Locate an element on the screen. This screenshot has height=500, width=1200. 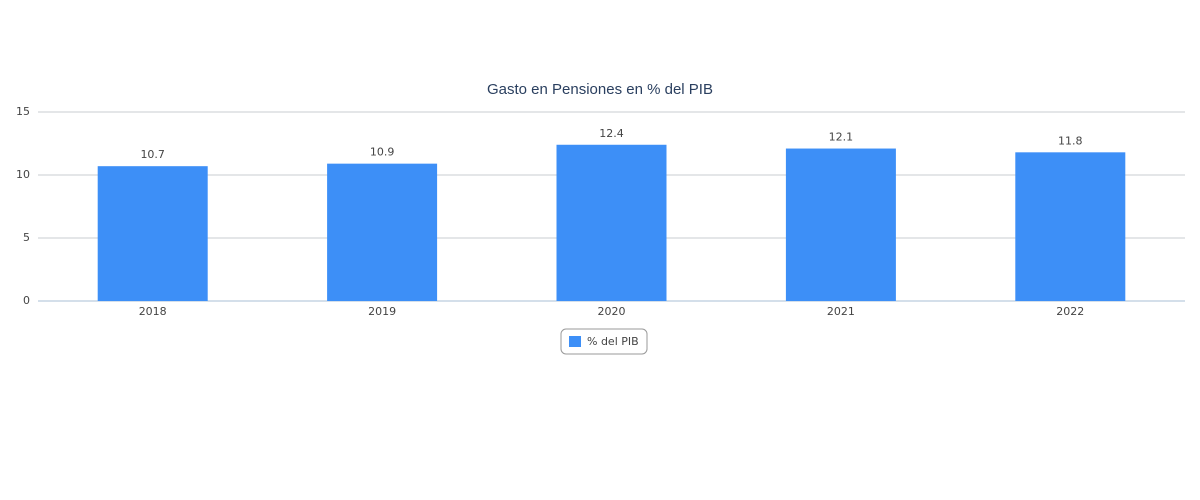
y-tick-label: 0 is located at coordinates (26, 300).